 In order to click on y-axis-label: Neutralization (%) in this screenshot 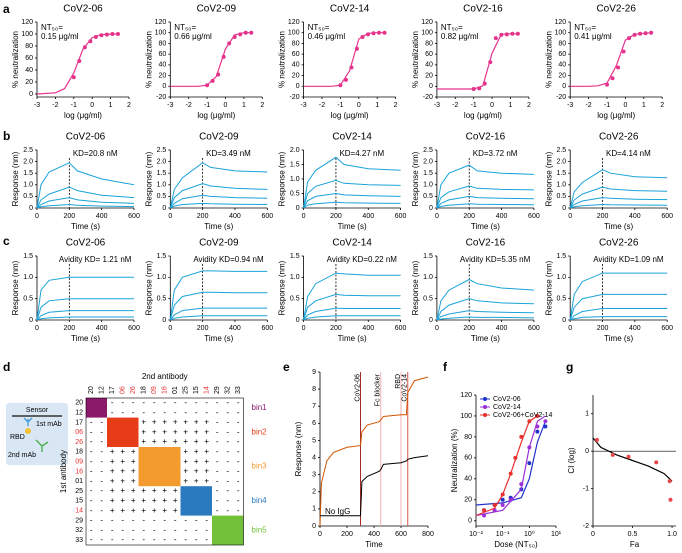, I will do `click(454, 460)`.